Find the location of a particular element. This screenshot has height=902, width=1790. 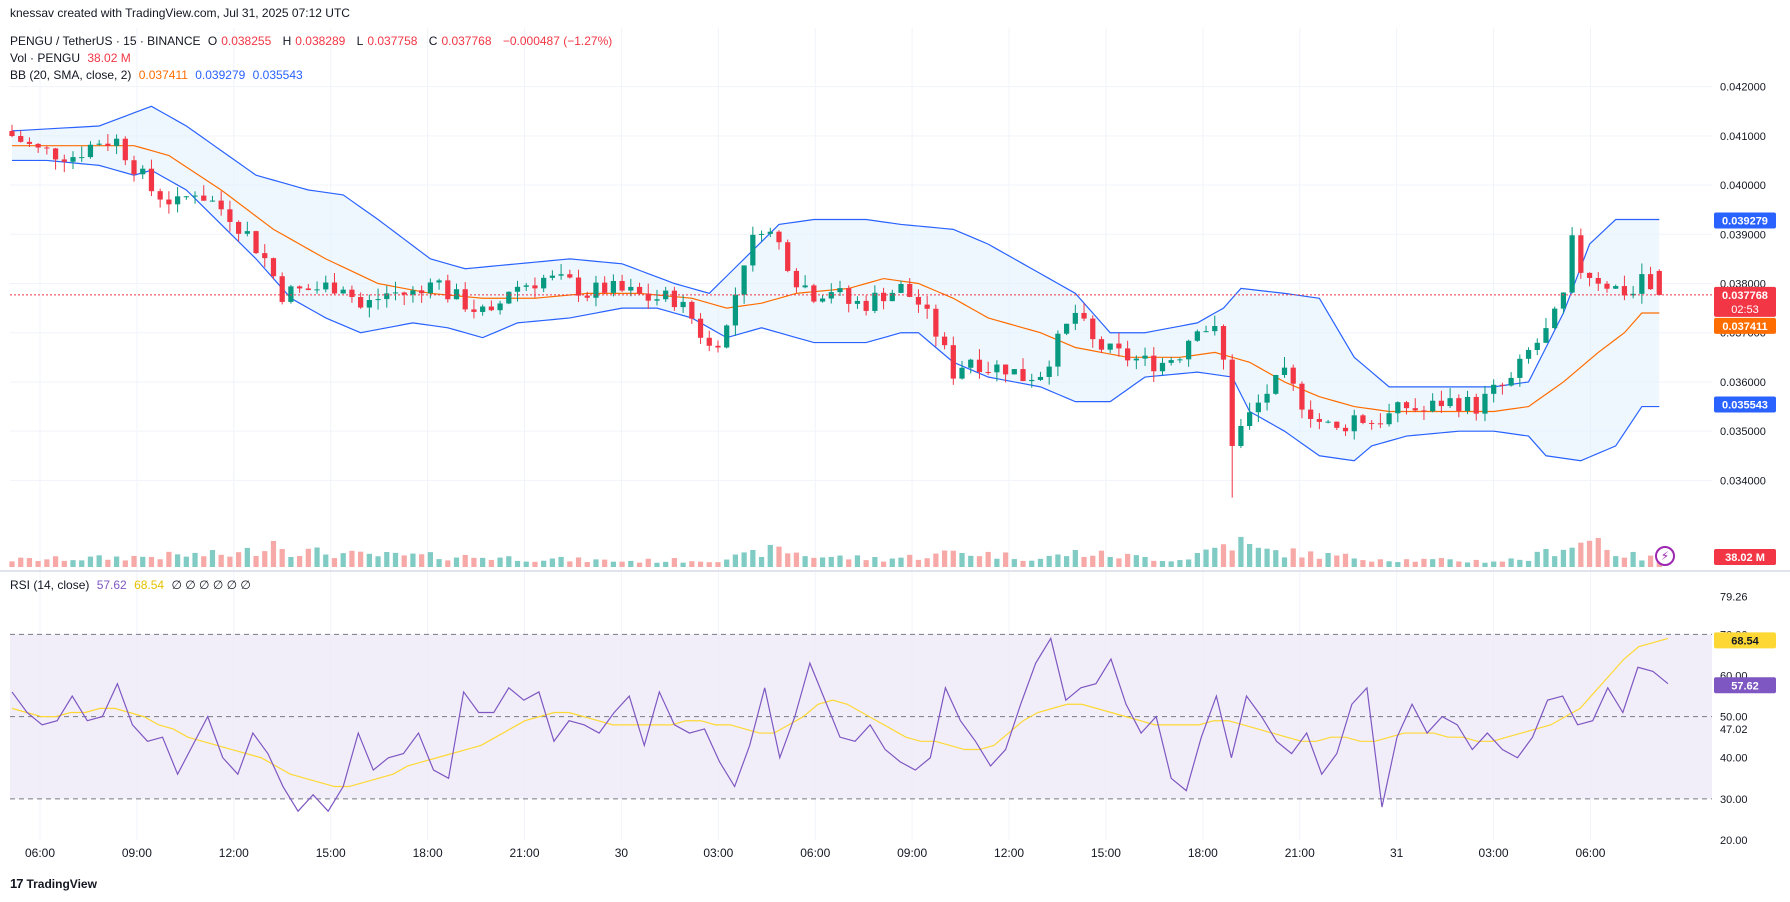

time-tick-label: 31 is located at coordinates (1397, 853).